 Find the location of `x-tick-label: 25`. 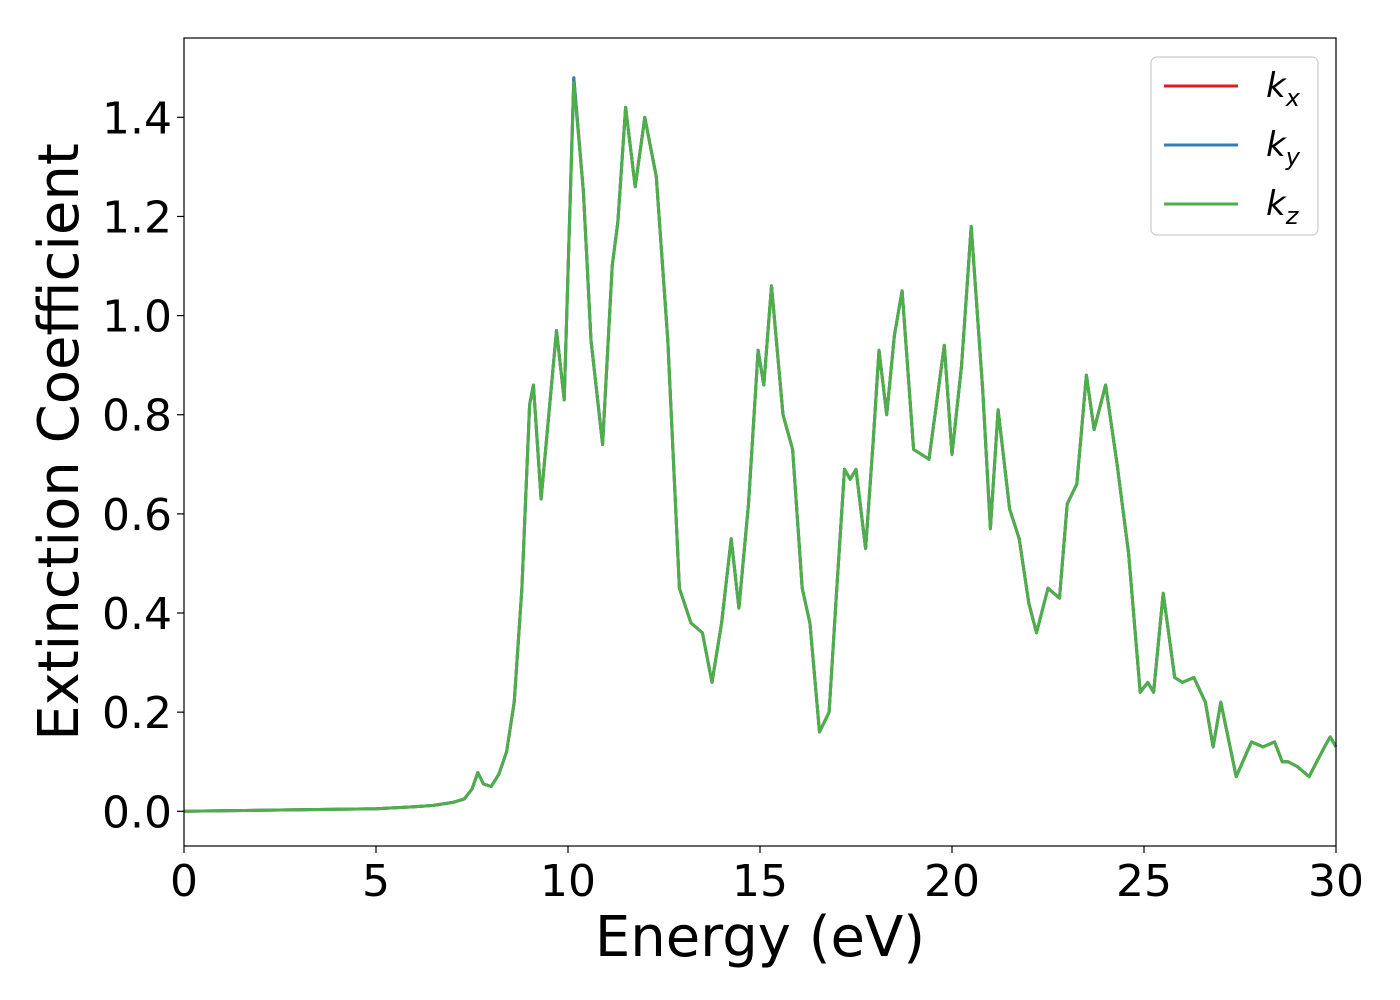

x-tick-label: 25 is located at coordinates (1144, 881).